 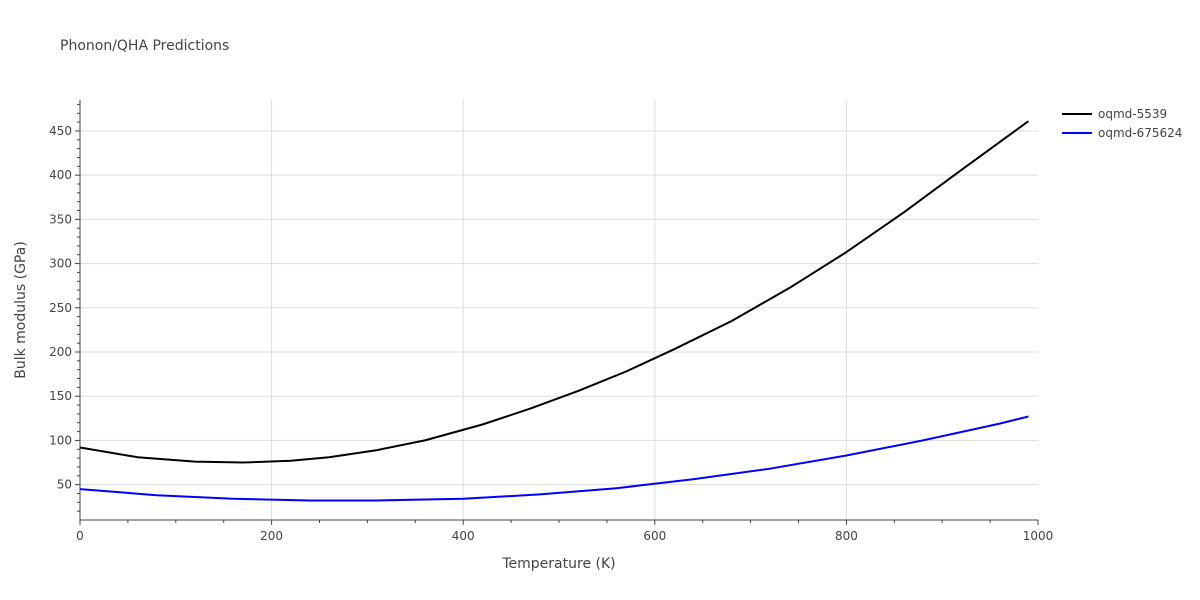 What do you see at coordinates (60, 219) in the screenshot?
I see `y-tick-label: 350` at bounding box center [60, 219].